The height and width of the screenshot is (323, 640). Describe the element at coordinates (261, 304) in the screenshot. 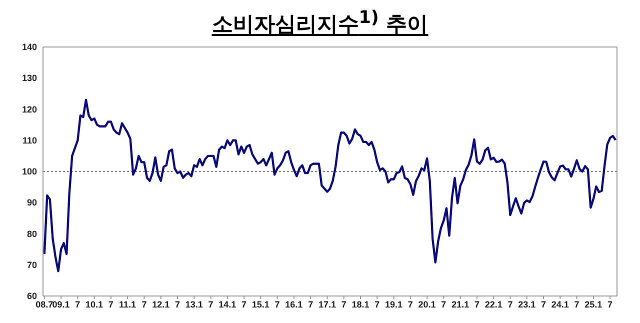

I see `x-tick-label: 15.1` at that location.